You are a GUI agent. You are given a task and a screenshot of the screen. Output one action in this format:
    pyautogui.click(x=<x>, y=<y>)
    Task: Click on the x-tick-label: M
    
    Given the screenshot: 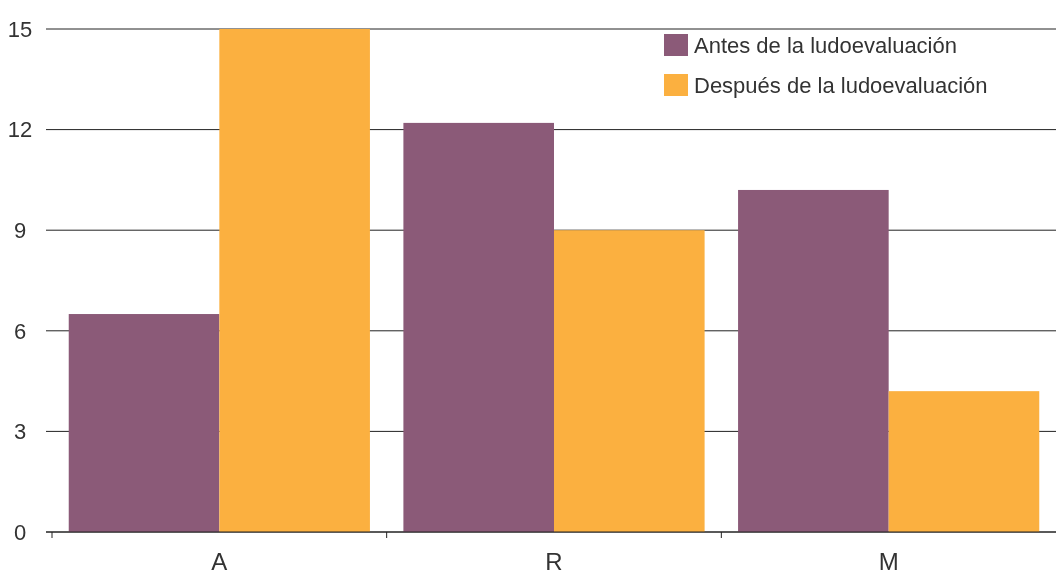 What is the action you would take?
    pyautogui.click(x=888, y=561)
    